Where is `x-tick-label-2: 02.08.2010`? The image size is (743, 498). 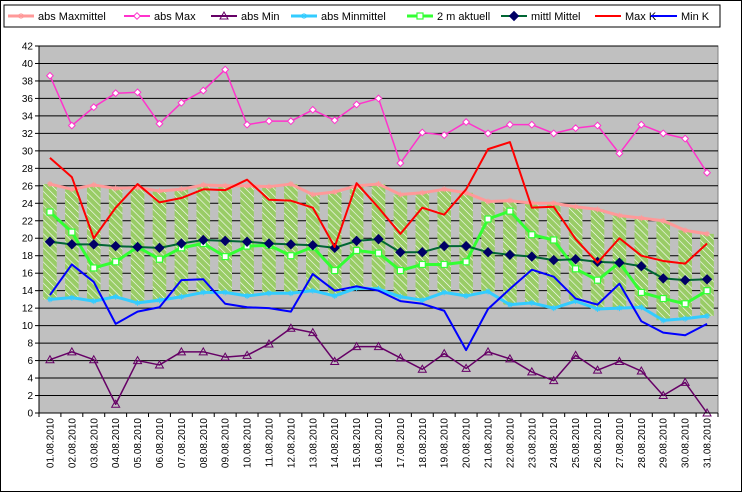 x-tick-label-2: 02.08.2010 is located at coordinates (72, 443).